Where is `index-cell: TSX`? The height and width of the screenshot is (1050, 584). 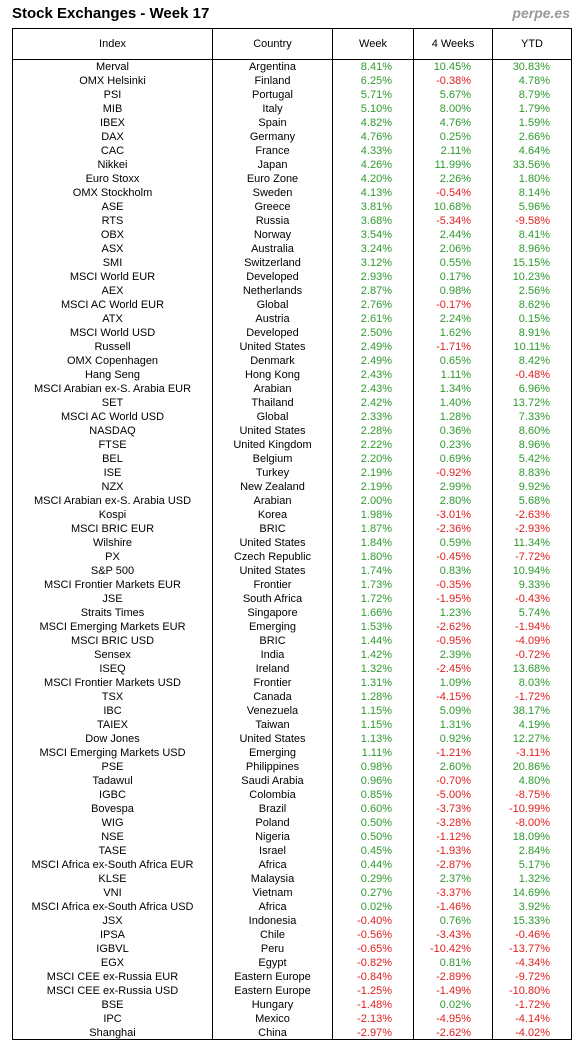 index-cell: TSX is located at coordinates (113, 697).